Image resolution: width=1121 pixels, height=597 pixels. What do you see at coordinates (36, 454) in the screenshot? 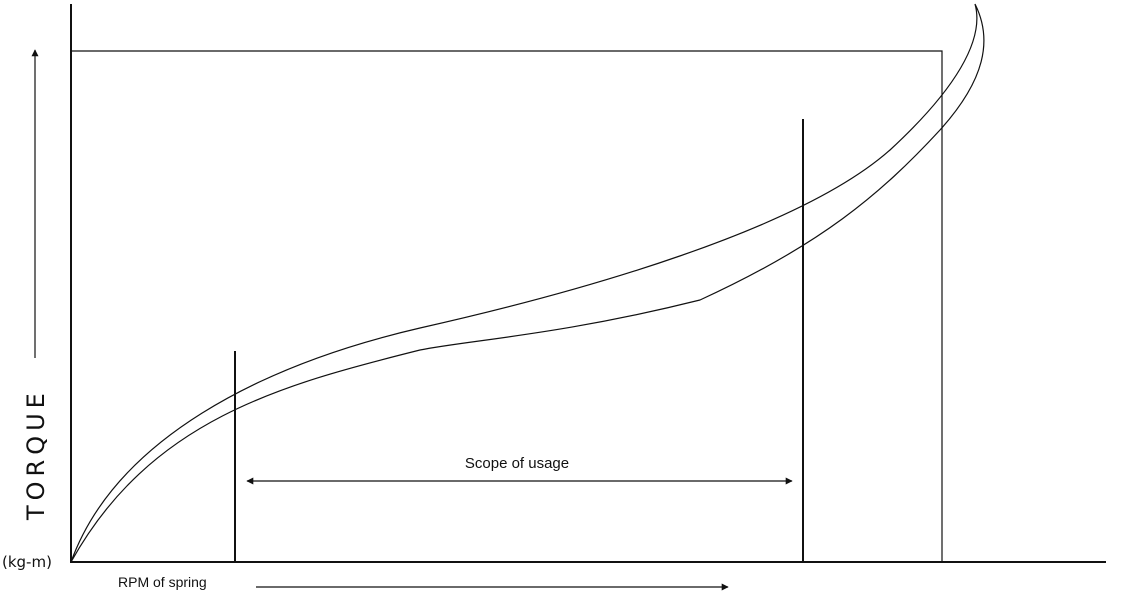
I see `y-axis-label: TORQUE` at bounding box center [36, 454].